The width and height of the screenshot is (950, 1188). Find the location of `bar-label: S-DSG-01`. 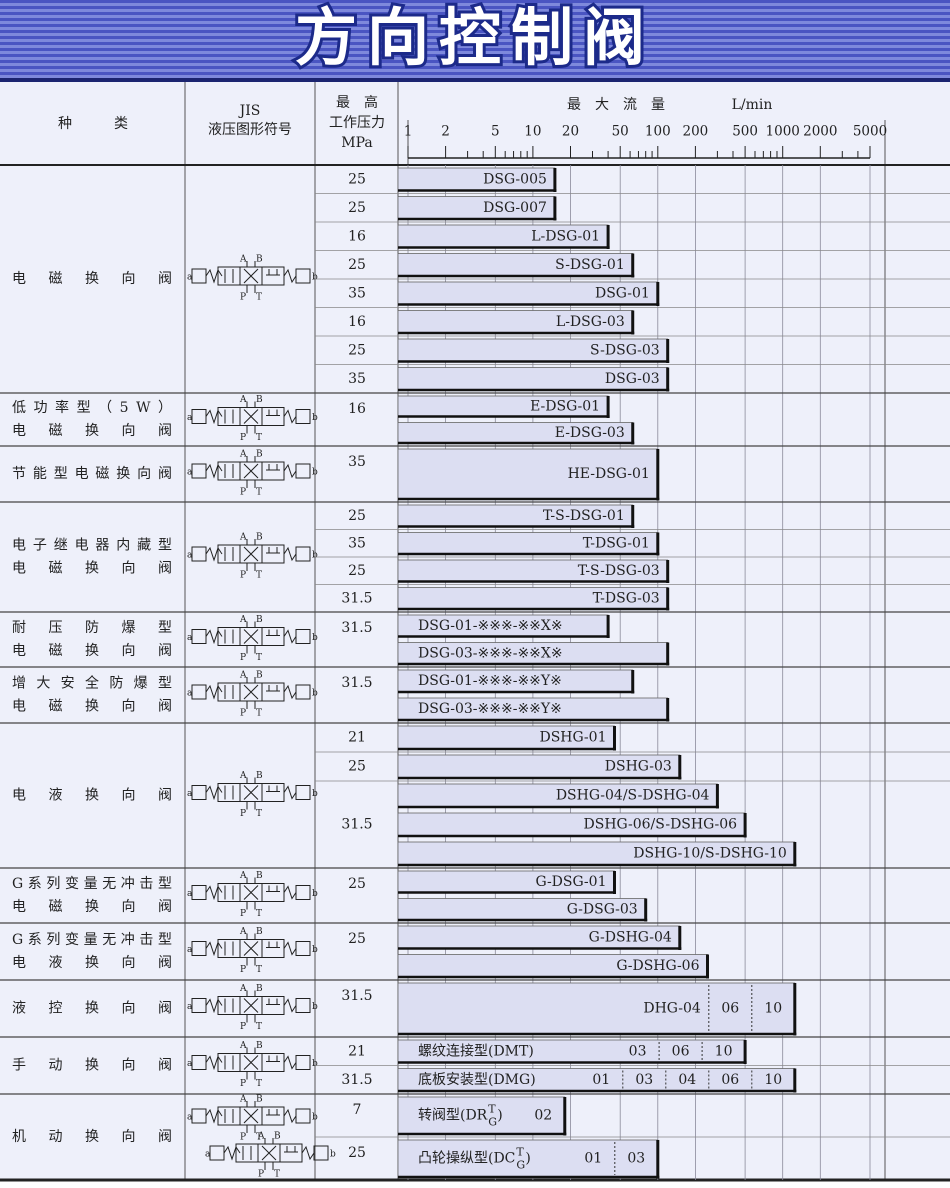

bar-label: S-DSG-01 is located at coordinates (590, 265).